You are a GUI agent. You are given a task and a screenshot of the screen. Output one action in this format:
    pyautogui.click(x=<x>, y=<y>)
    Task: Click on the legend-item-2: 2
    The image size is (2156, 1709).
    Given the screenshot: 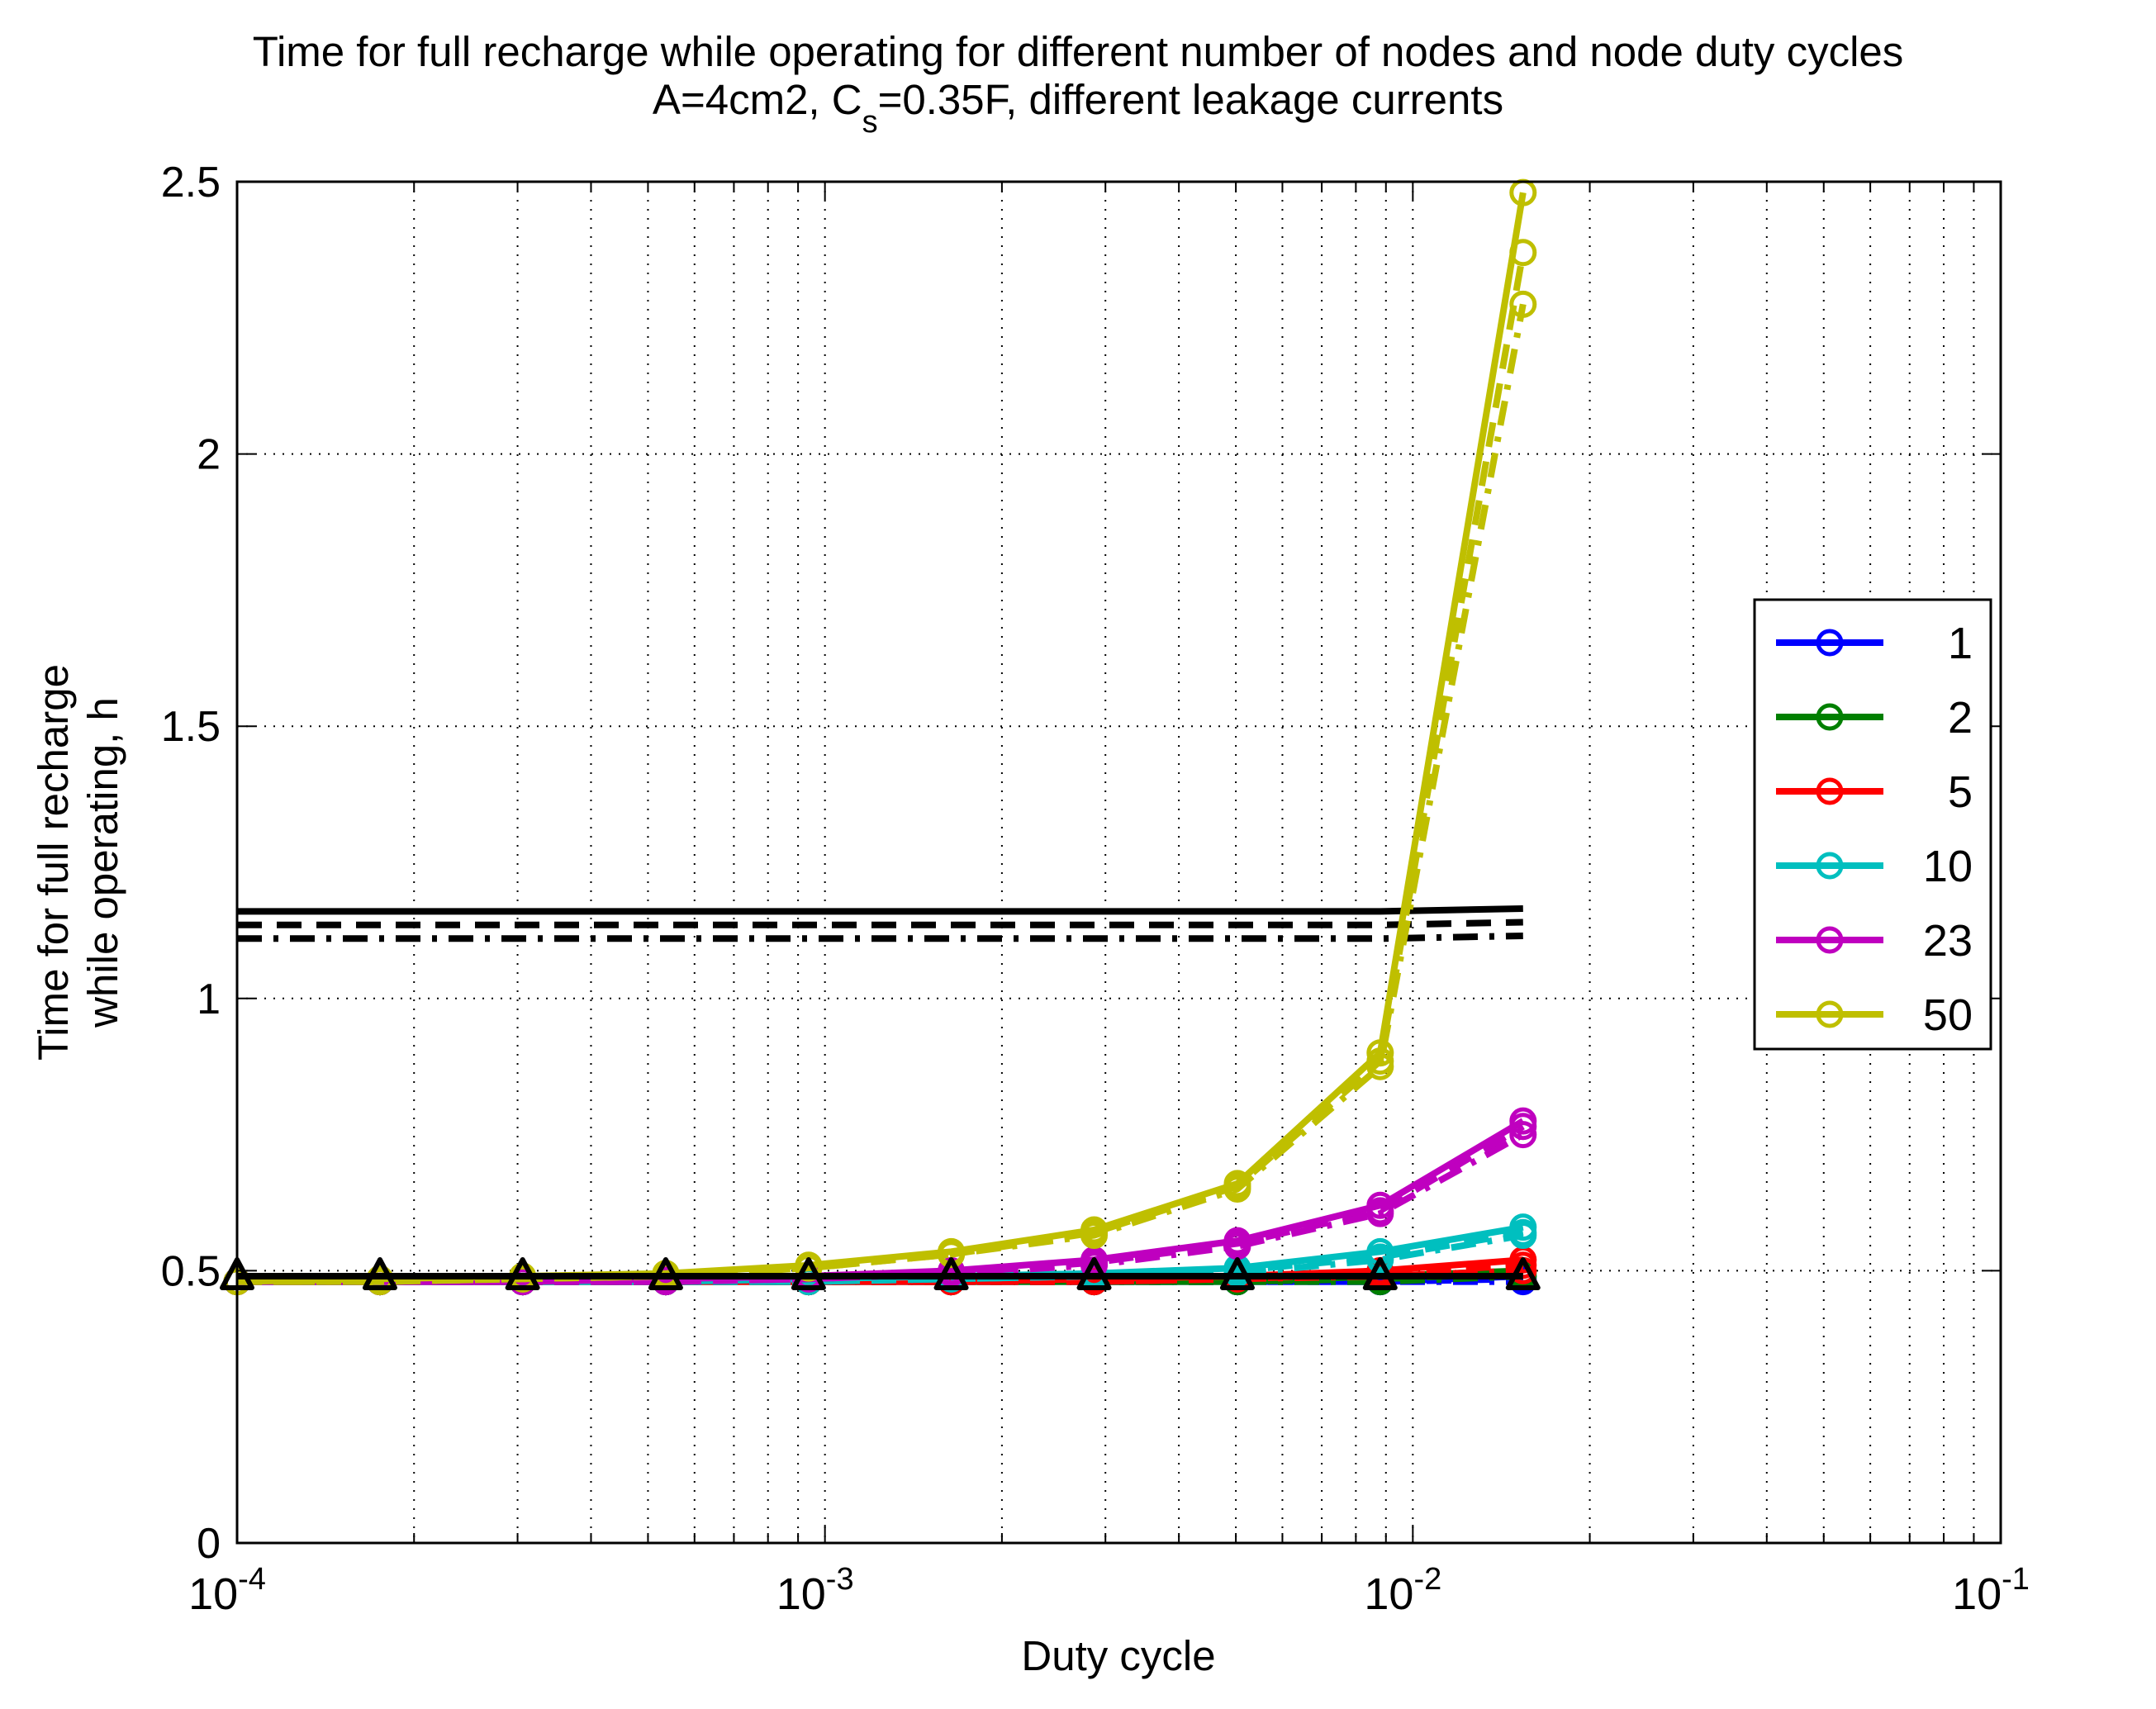 What is the action you would take?
    pyautogui.click(x=1874, y=718)
    